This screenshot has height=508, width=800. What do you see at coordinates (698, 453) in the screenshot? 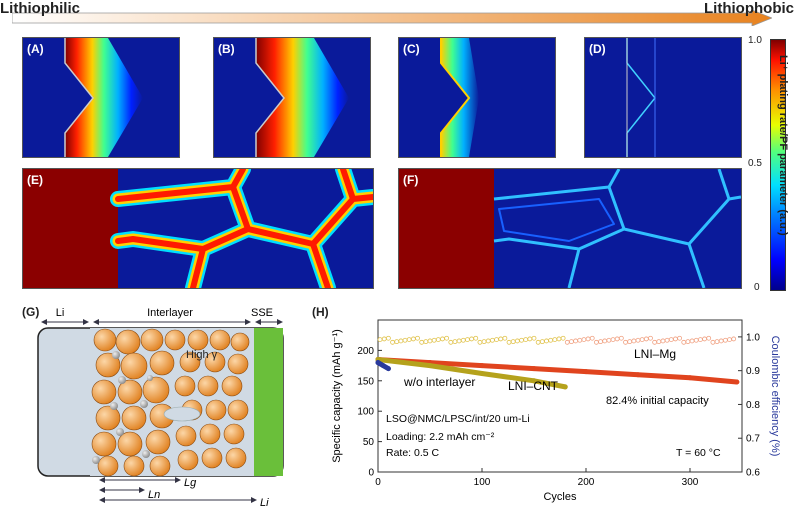
I see `annotation-temperature: T = 60 °C` at bounding box center [698, 453].